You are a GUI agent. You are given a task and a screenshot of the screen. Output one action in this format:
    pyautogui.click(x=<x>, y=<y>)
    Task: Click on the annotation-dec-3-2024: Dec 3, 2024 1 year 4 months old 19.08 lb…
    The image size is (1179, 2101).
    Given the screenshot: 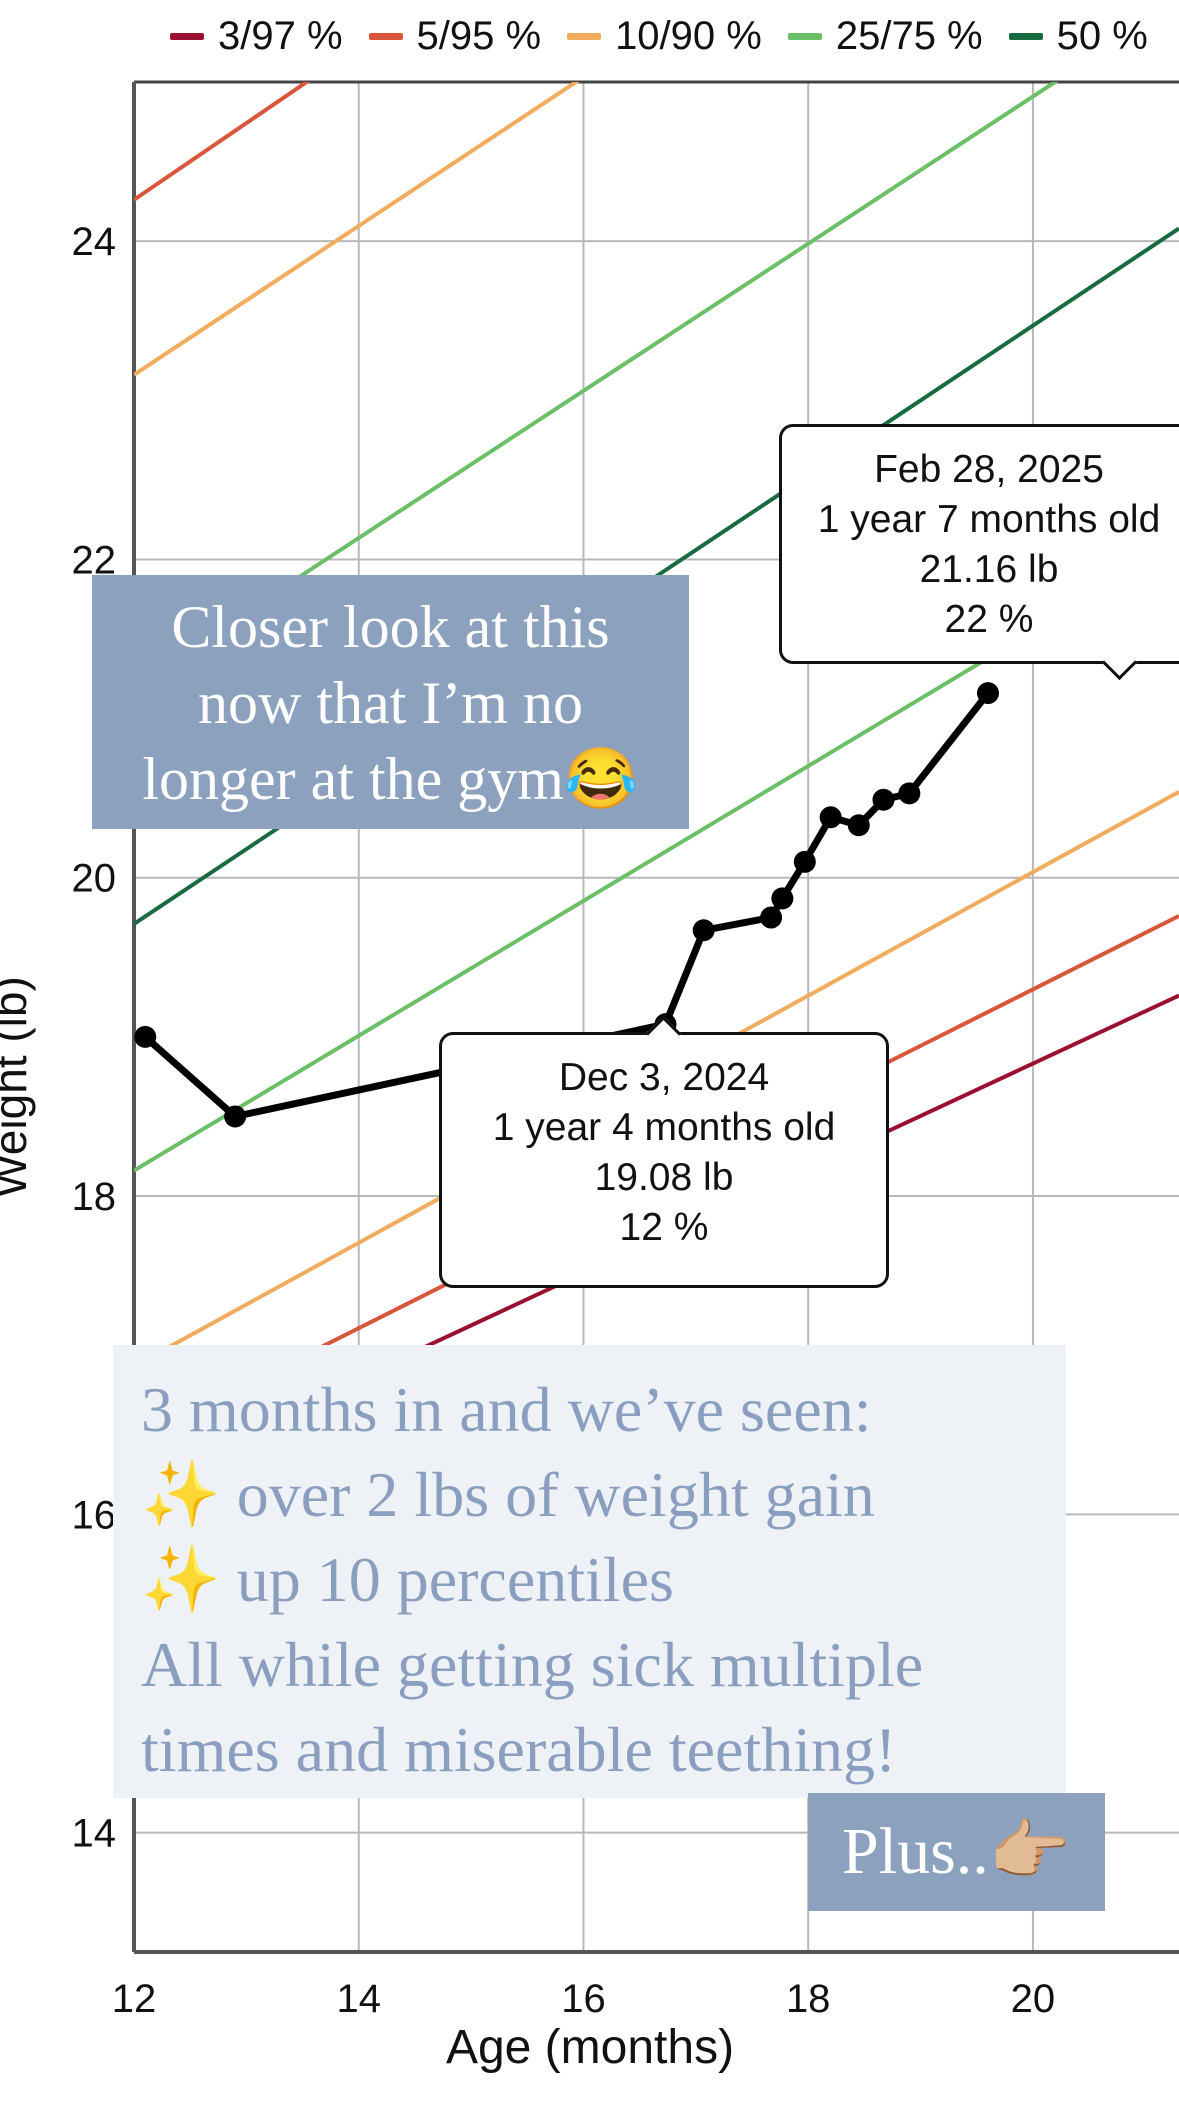 What is the action you would take?
    pyautogui.click(x=664, y=1151)
    